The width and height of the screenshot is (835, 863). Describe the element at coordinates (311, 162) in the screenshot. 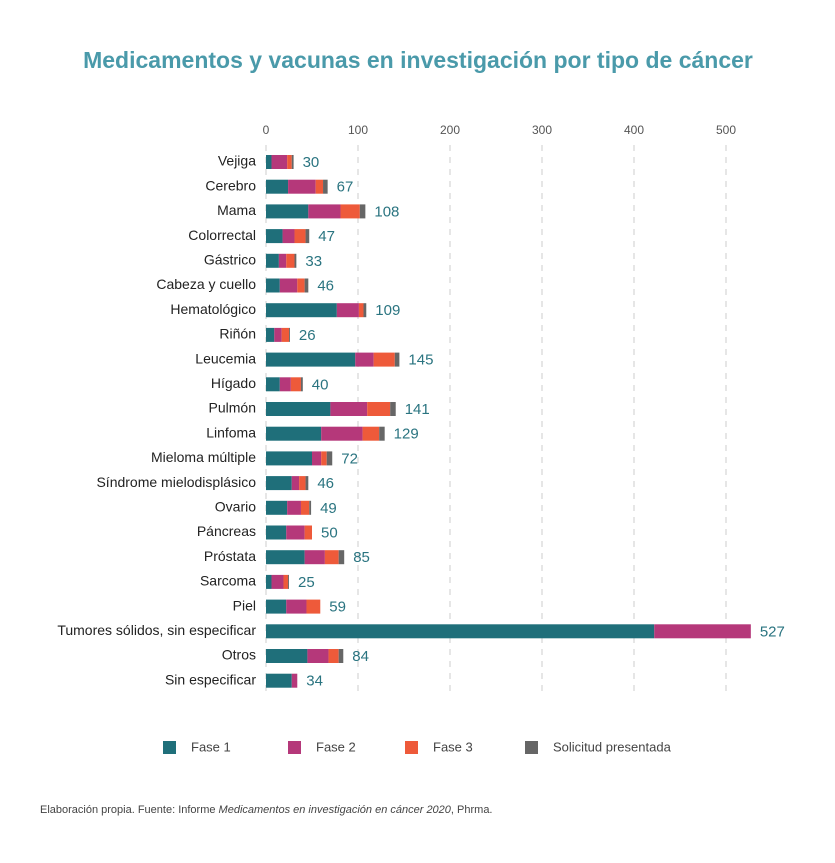

I see `total-label: 30` at that location.